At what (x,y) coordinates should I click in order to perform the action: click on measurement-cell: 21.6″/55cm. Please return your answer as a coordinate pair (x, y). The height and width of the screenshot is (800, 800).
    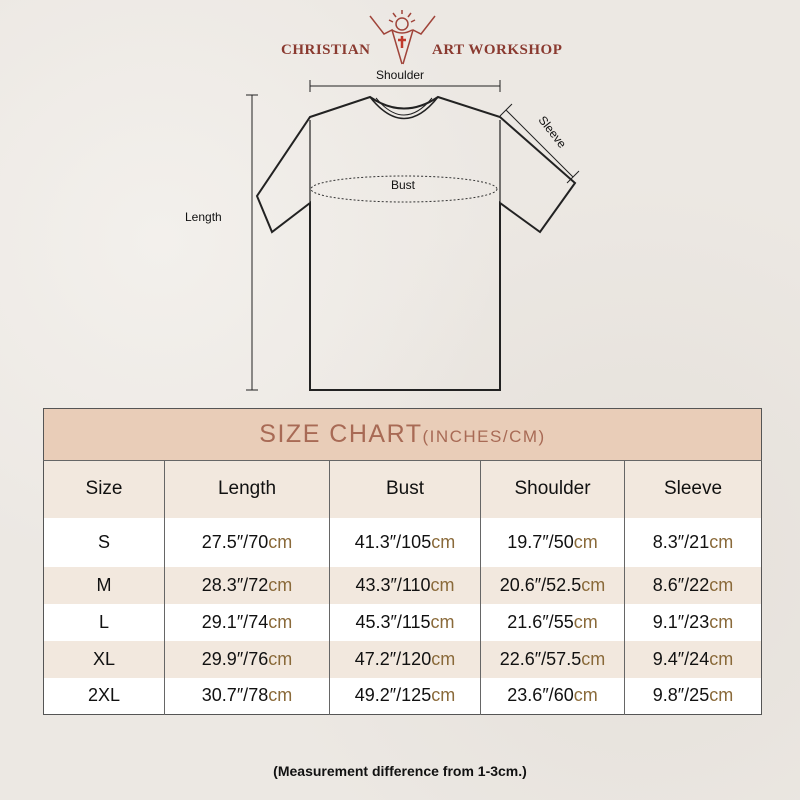
    Looking at the image, I should click on (552, 622).